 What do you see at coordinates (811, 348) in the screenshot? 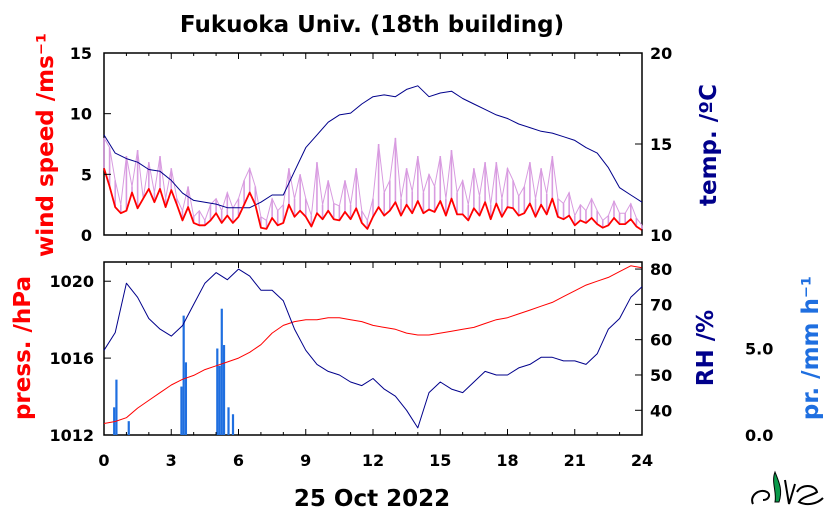
I see `precip-axis-label: pr. /mm h⁻¹` at bounding box center [811, 348].